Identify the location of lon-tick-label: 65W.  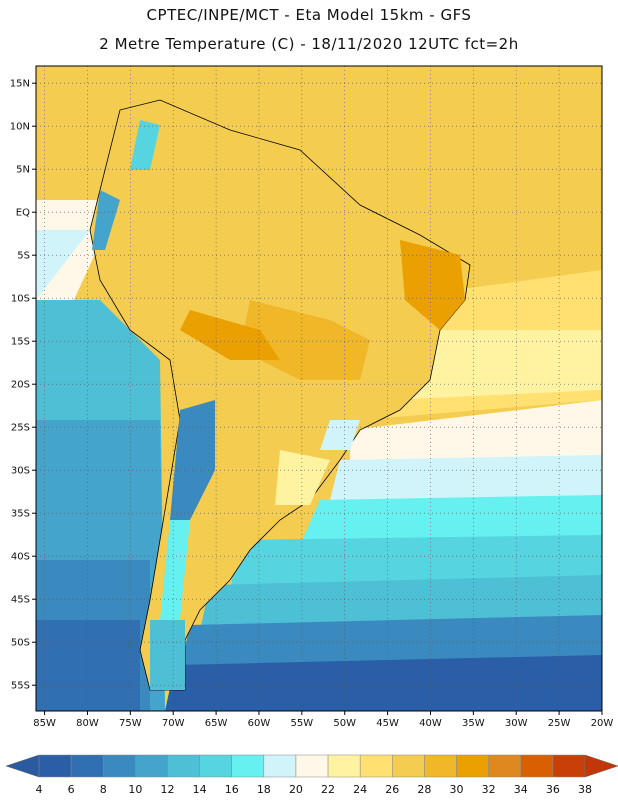
(216, 723).